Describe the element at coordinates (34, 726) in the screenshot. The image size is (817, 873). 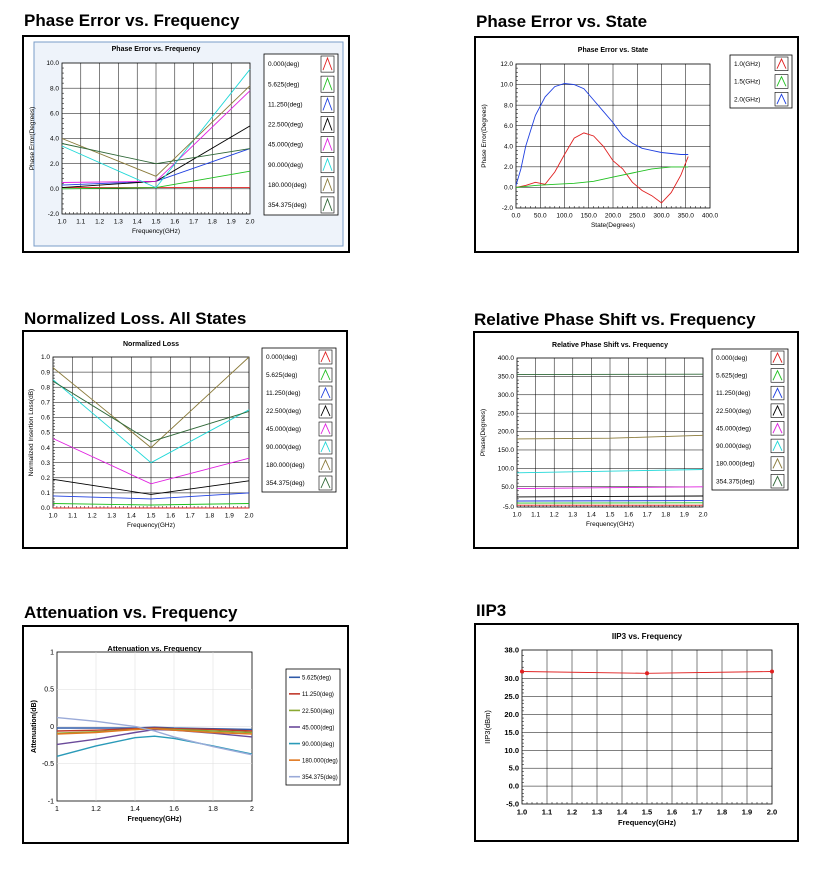
I see `y-axis-label: Attenuation(dB)` at that location.